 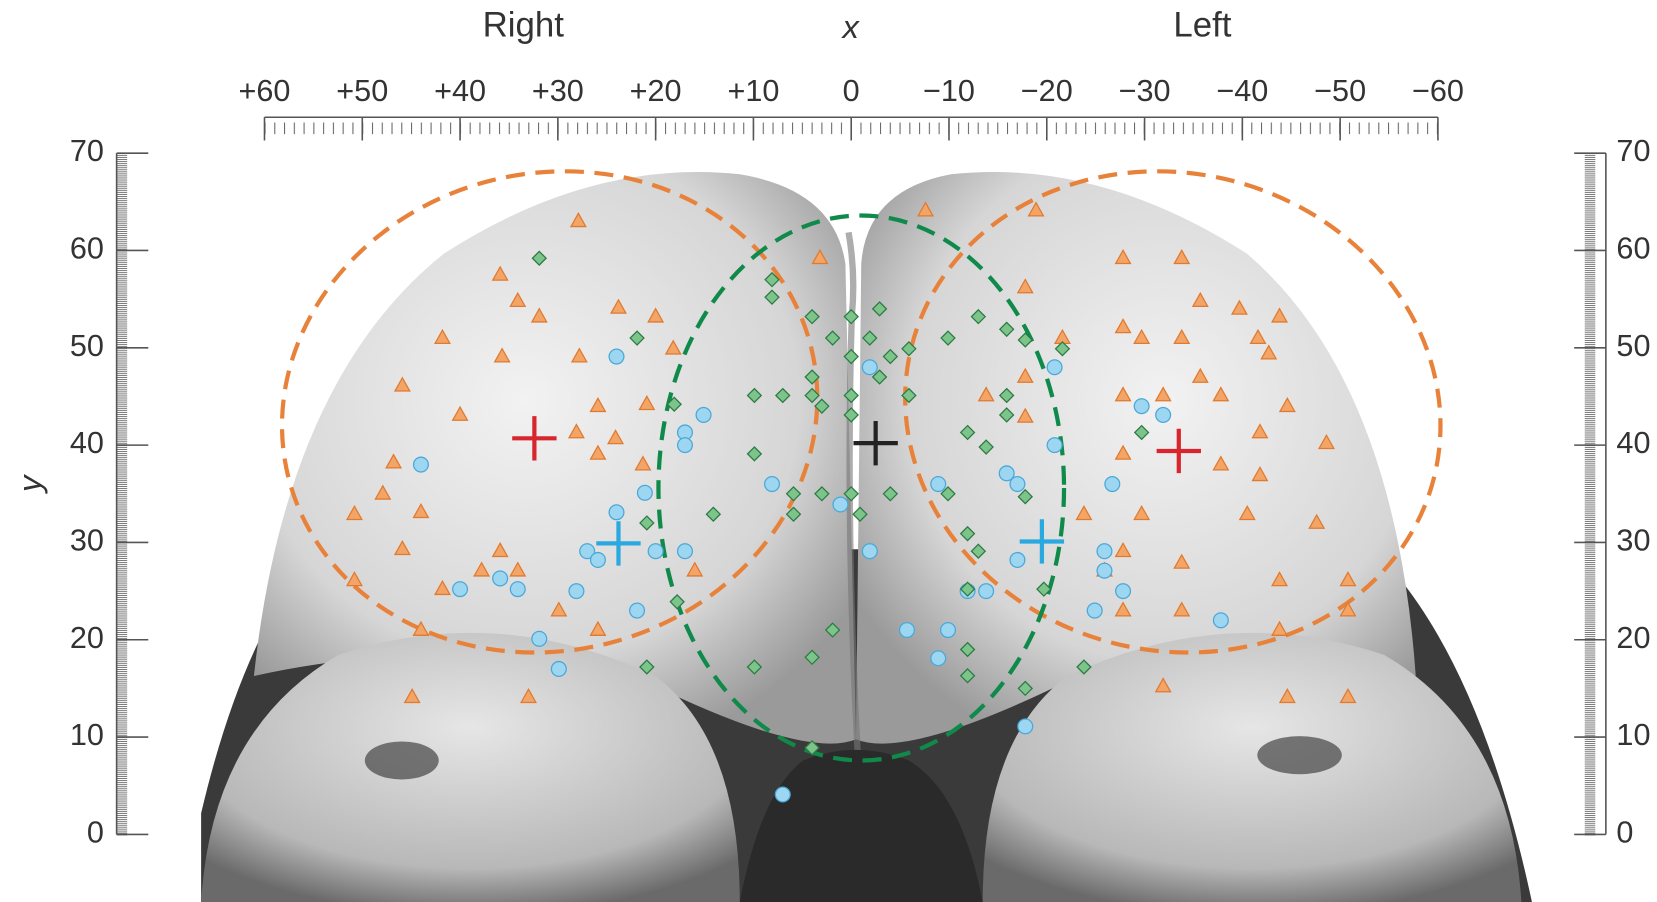 What do you see at coordinates (29, 483) in the screenshot?
I see `y-axis-label: y` at bounding box center [29, 483].